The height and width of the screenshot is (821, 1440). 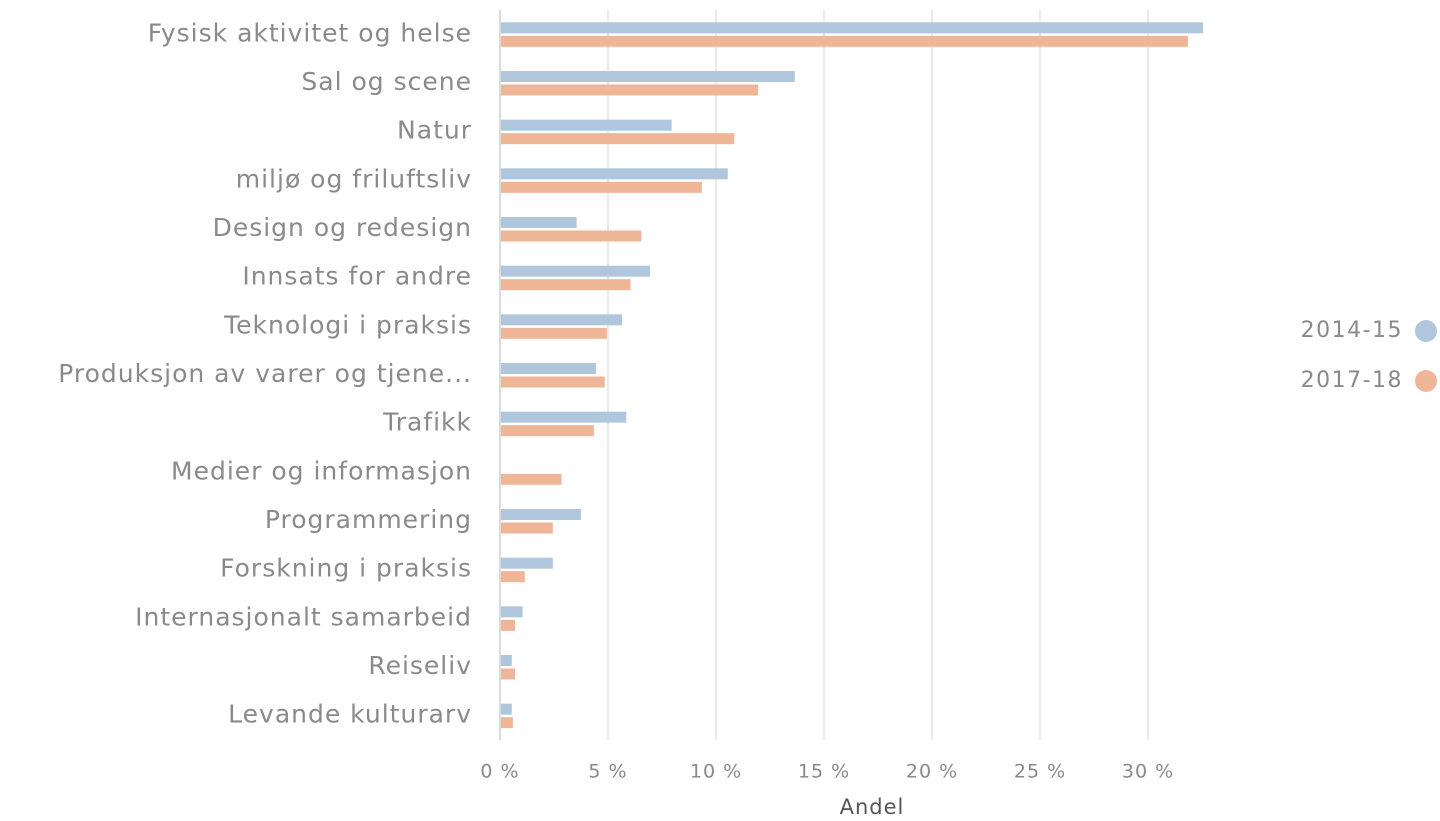 I want to click on y-tick-label: miljø og friluftsliv, so click(x=354, y=178).